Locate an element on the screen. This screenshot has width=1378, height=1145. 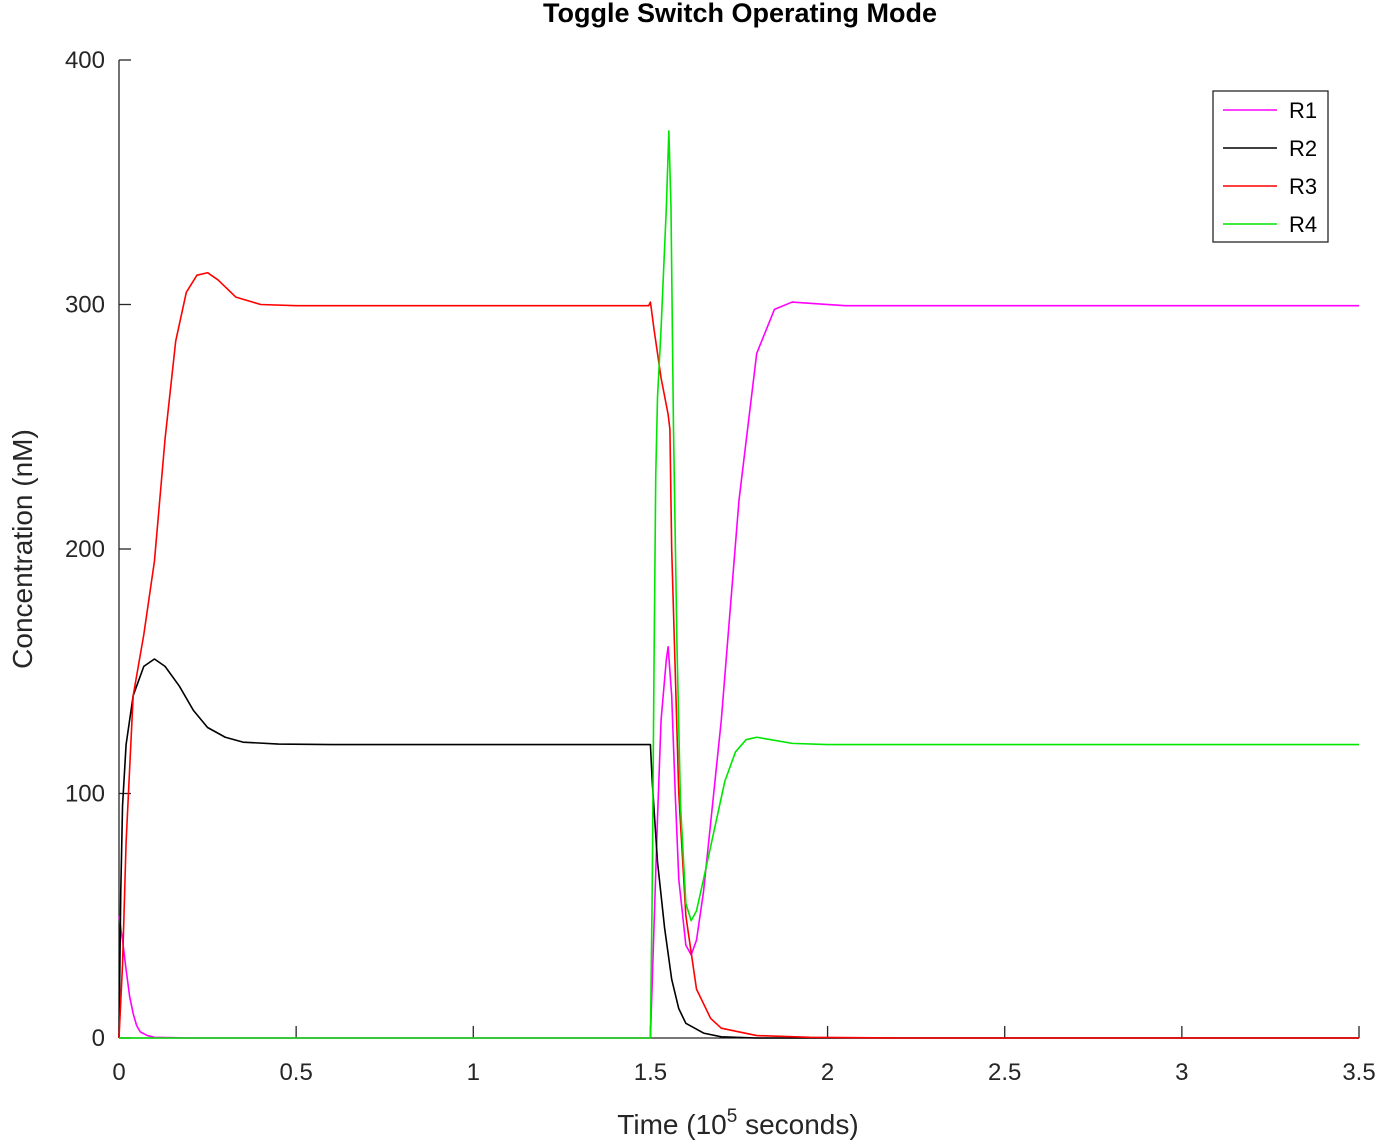
y-tick-label: 0 is located at coordinates (98, 1038).